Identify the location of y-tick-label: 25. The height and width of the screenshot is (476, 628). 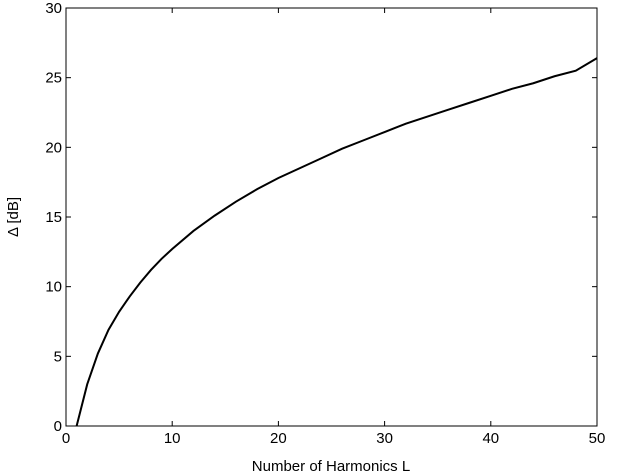
(53, 78).